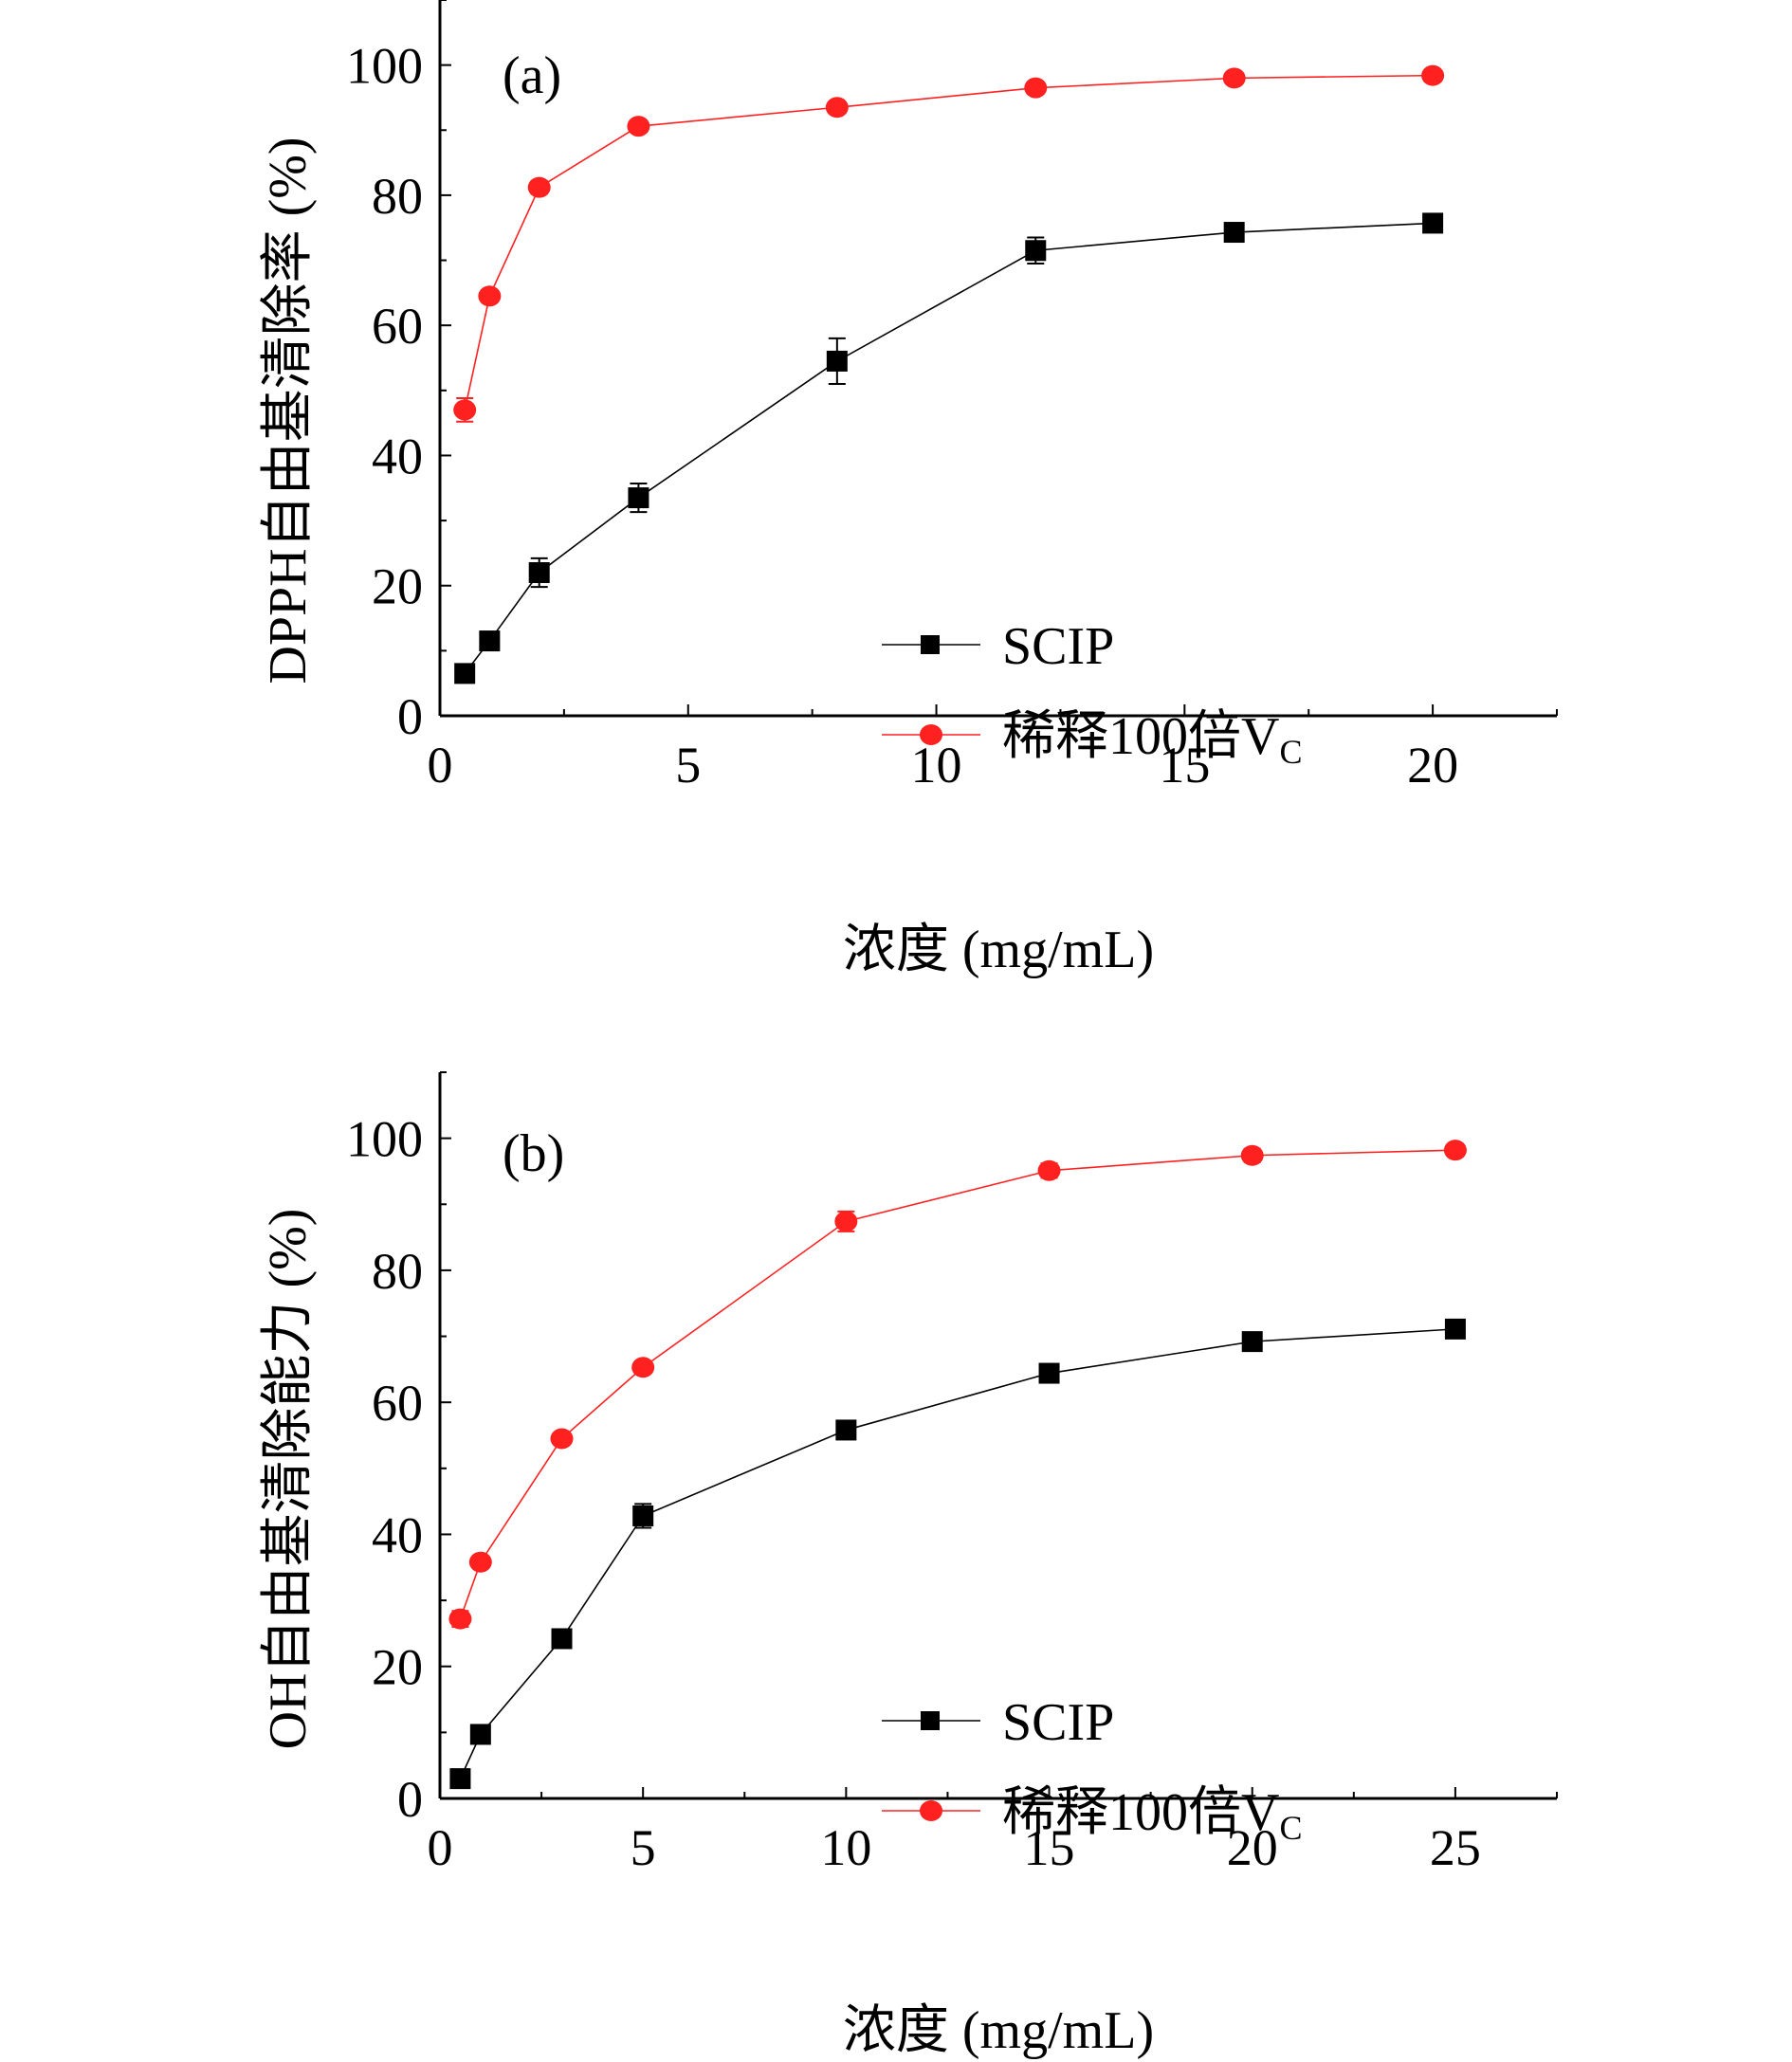 This screenshot has height=2062, width=1792. I want to click on x-tick-label: 25, so click(1455, 1848).